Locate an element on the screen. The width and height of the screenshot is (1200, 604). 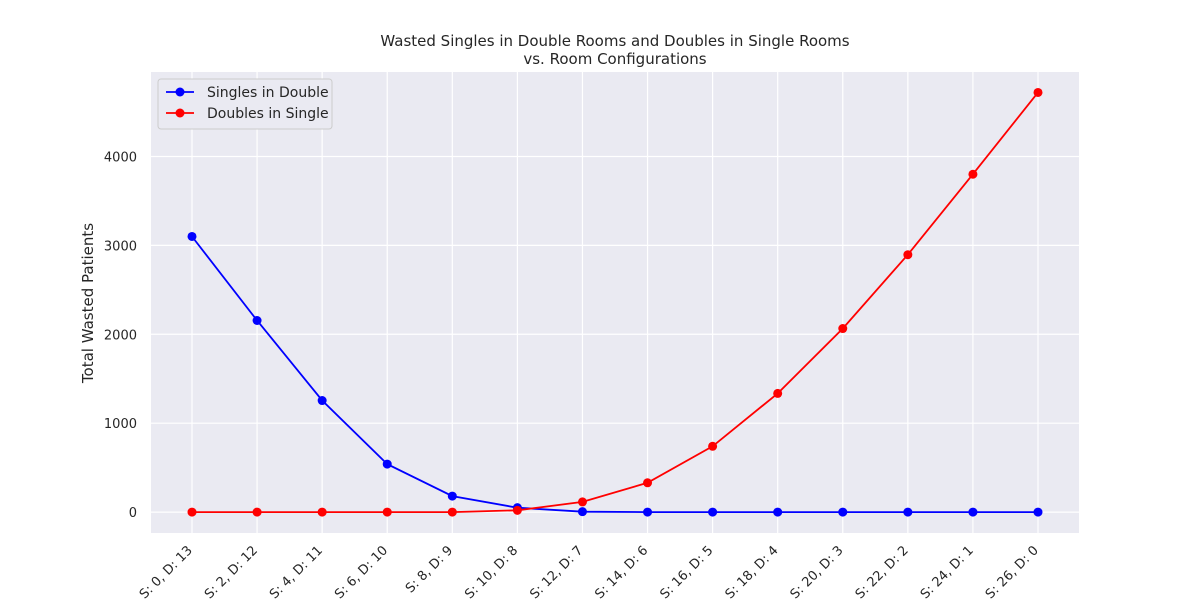
y-tick-label: 4000 is located at coordinates (120, 157).